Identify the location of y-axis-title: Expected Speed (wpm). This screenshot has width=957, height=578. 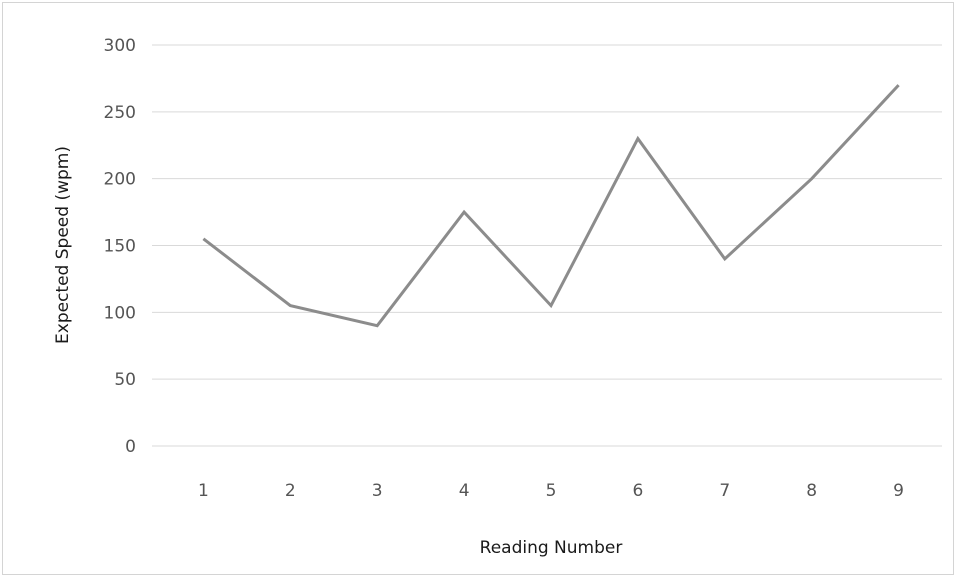
(63, 245).